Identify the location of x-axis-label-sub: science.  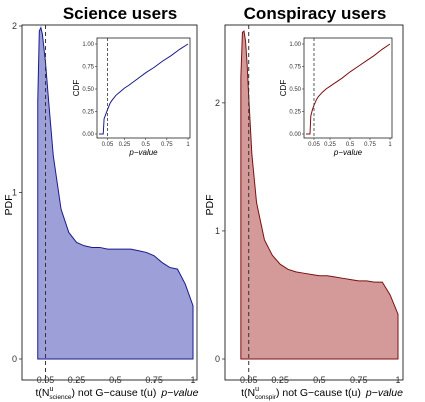
(60, 397).